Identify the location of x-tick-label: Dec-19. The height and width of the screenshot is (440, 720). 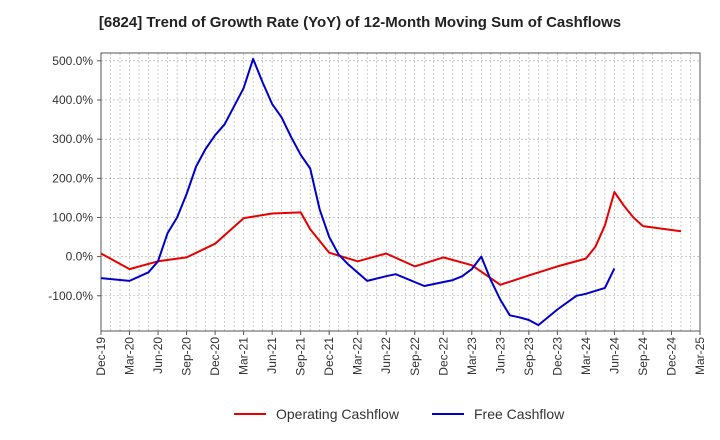
(101, 356).